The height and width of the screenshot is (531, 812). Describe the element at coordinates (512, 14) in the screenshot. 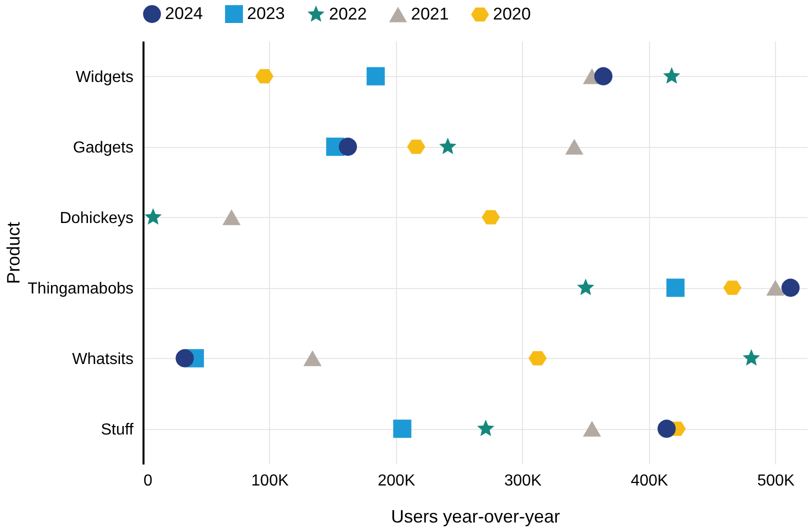

I see `legend-label: 2020` at that location.